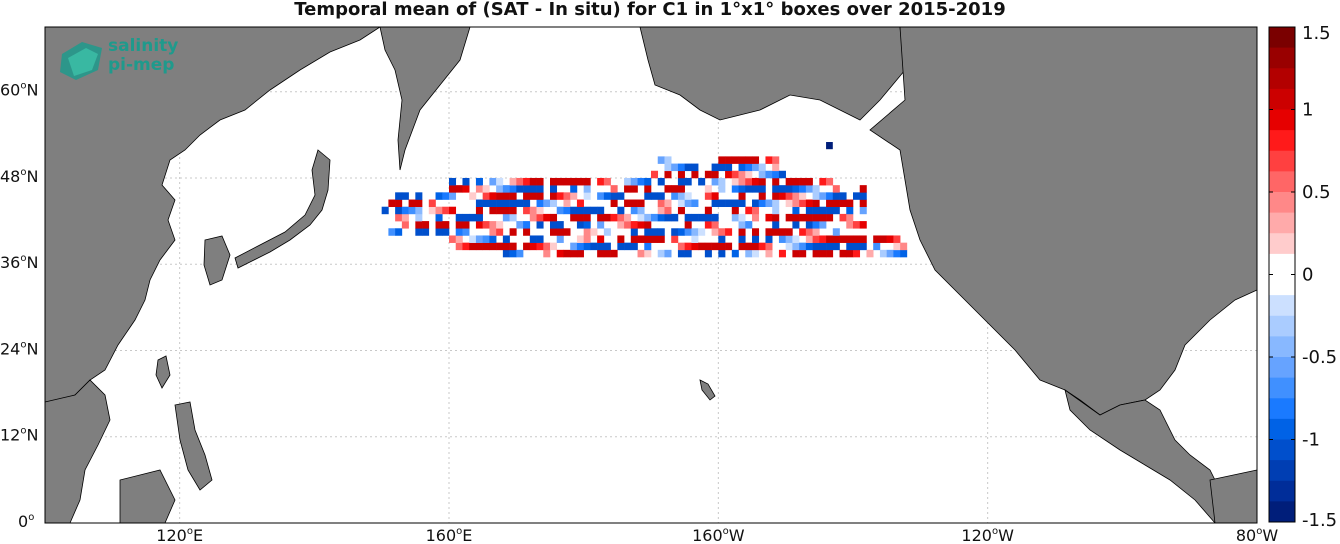 The width and height of the screenshot is (1340, 544). I want to click on degree-symbol: o, so click(726, 531).